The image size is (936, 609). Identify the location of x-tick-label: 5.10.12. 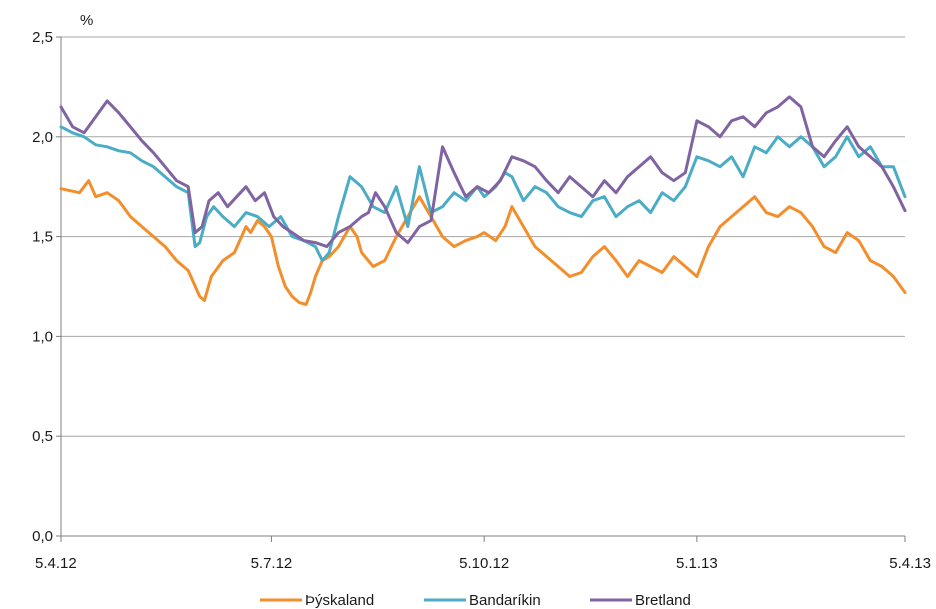
(484, 563).